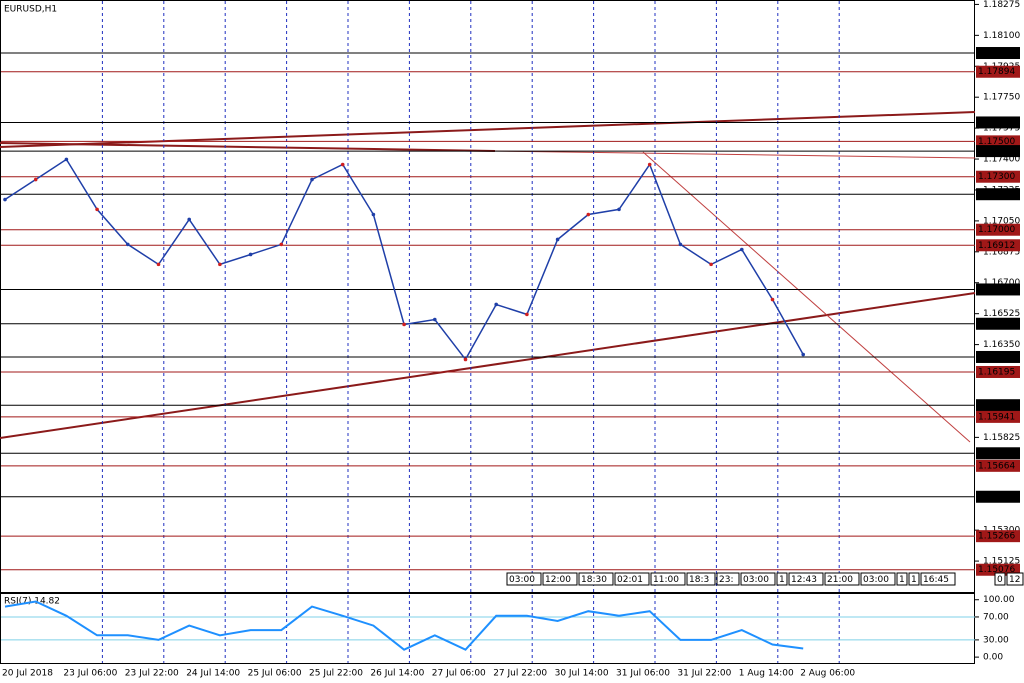  What do you see at coordinates (999, 600) in the screenshot?
I see `rsi-tick-label: 100.00` at bounding box center [999, 600].